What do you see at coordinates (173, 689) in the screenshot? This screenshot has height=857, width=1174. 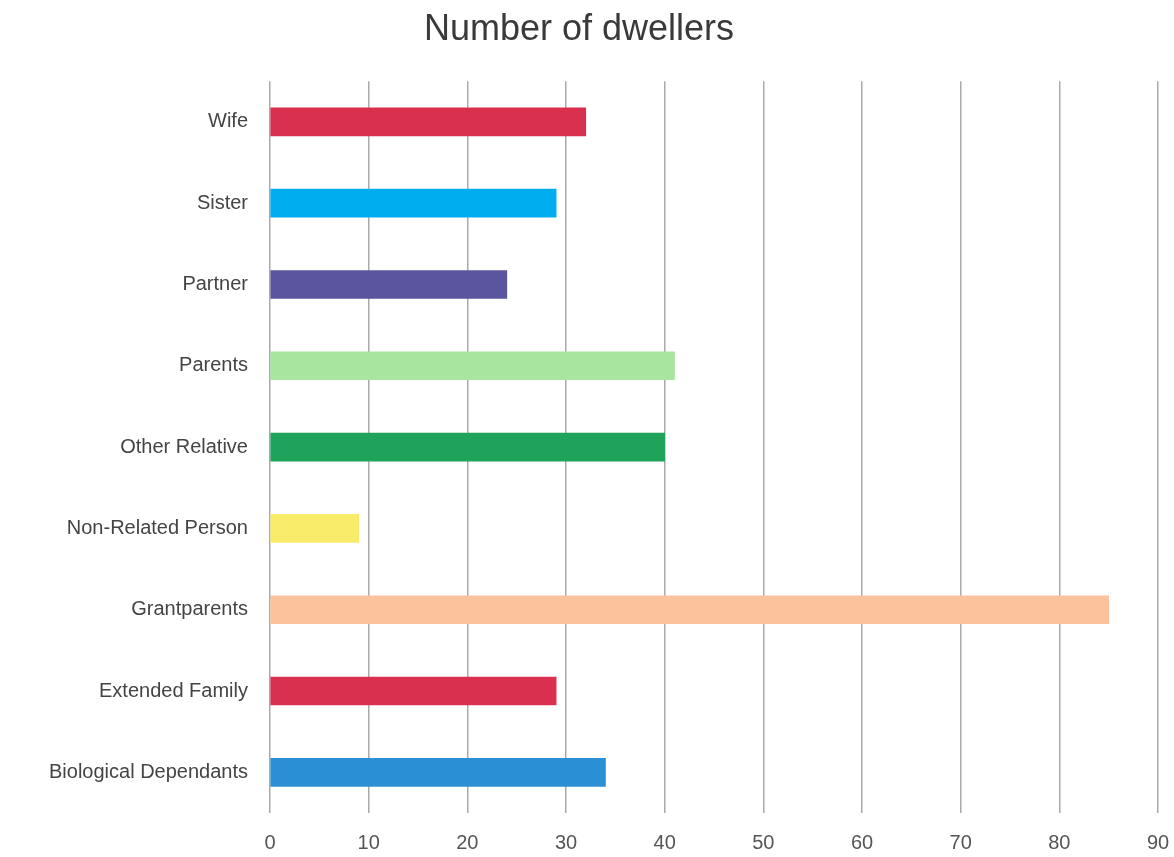 I see `y-tick-label: Extended Family` at bounding box center [173, 689].